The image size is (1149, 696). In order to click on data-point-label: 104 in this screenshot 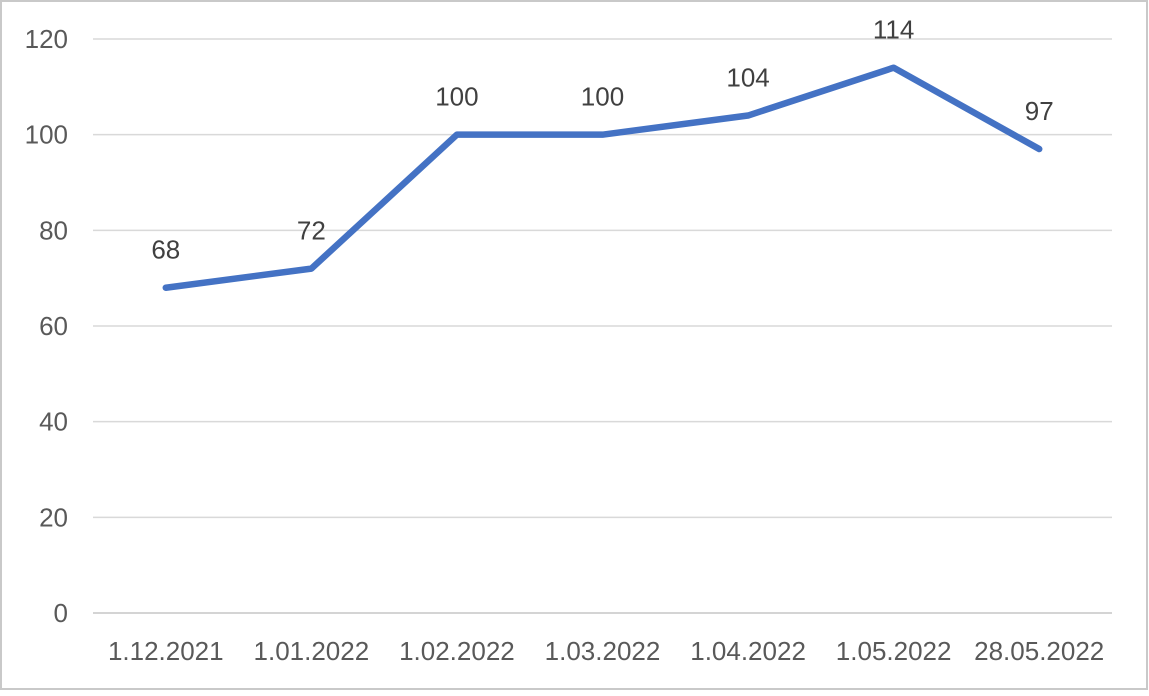, I will do `click(747, 78)`.